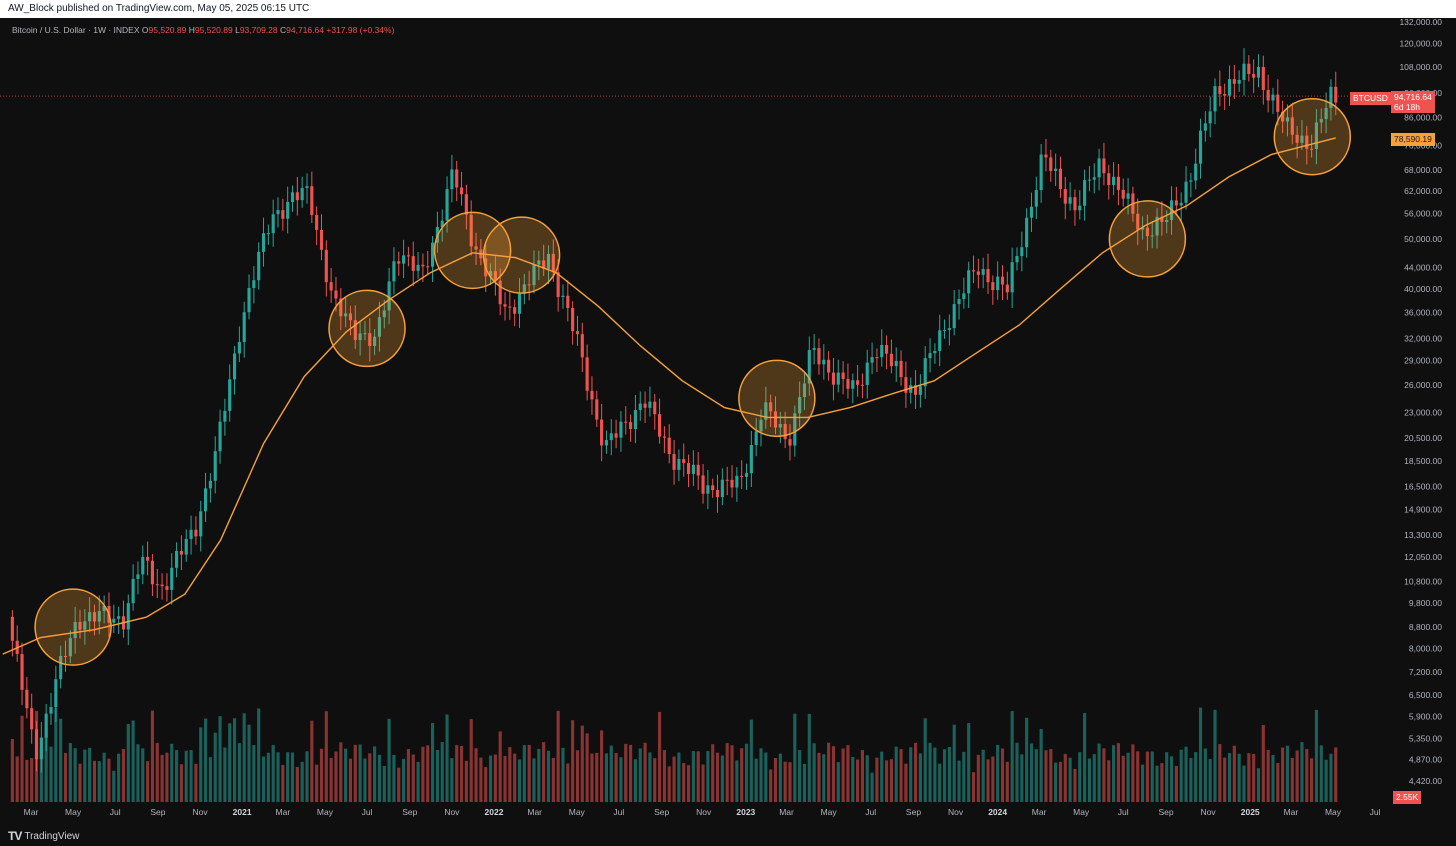 The height and width of the screenshot is (846, 1456). Describe the element at coordinates (1209, 812) in the screenshot. I see `x-tick-label: Nov` at that location.